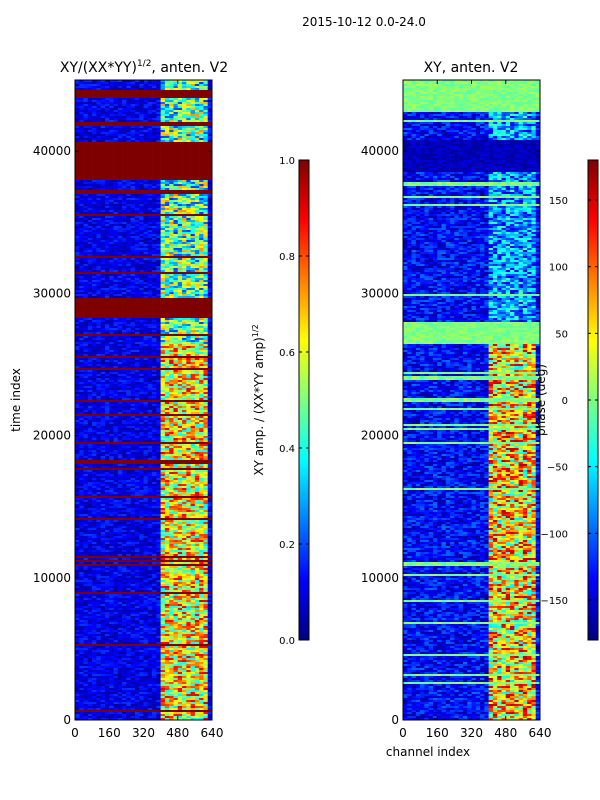 The height and width of the screenshot is (800, 600). I want to click on amplitude-title-exponent: 1/2, so click(144, 64).